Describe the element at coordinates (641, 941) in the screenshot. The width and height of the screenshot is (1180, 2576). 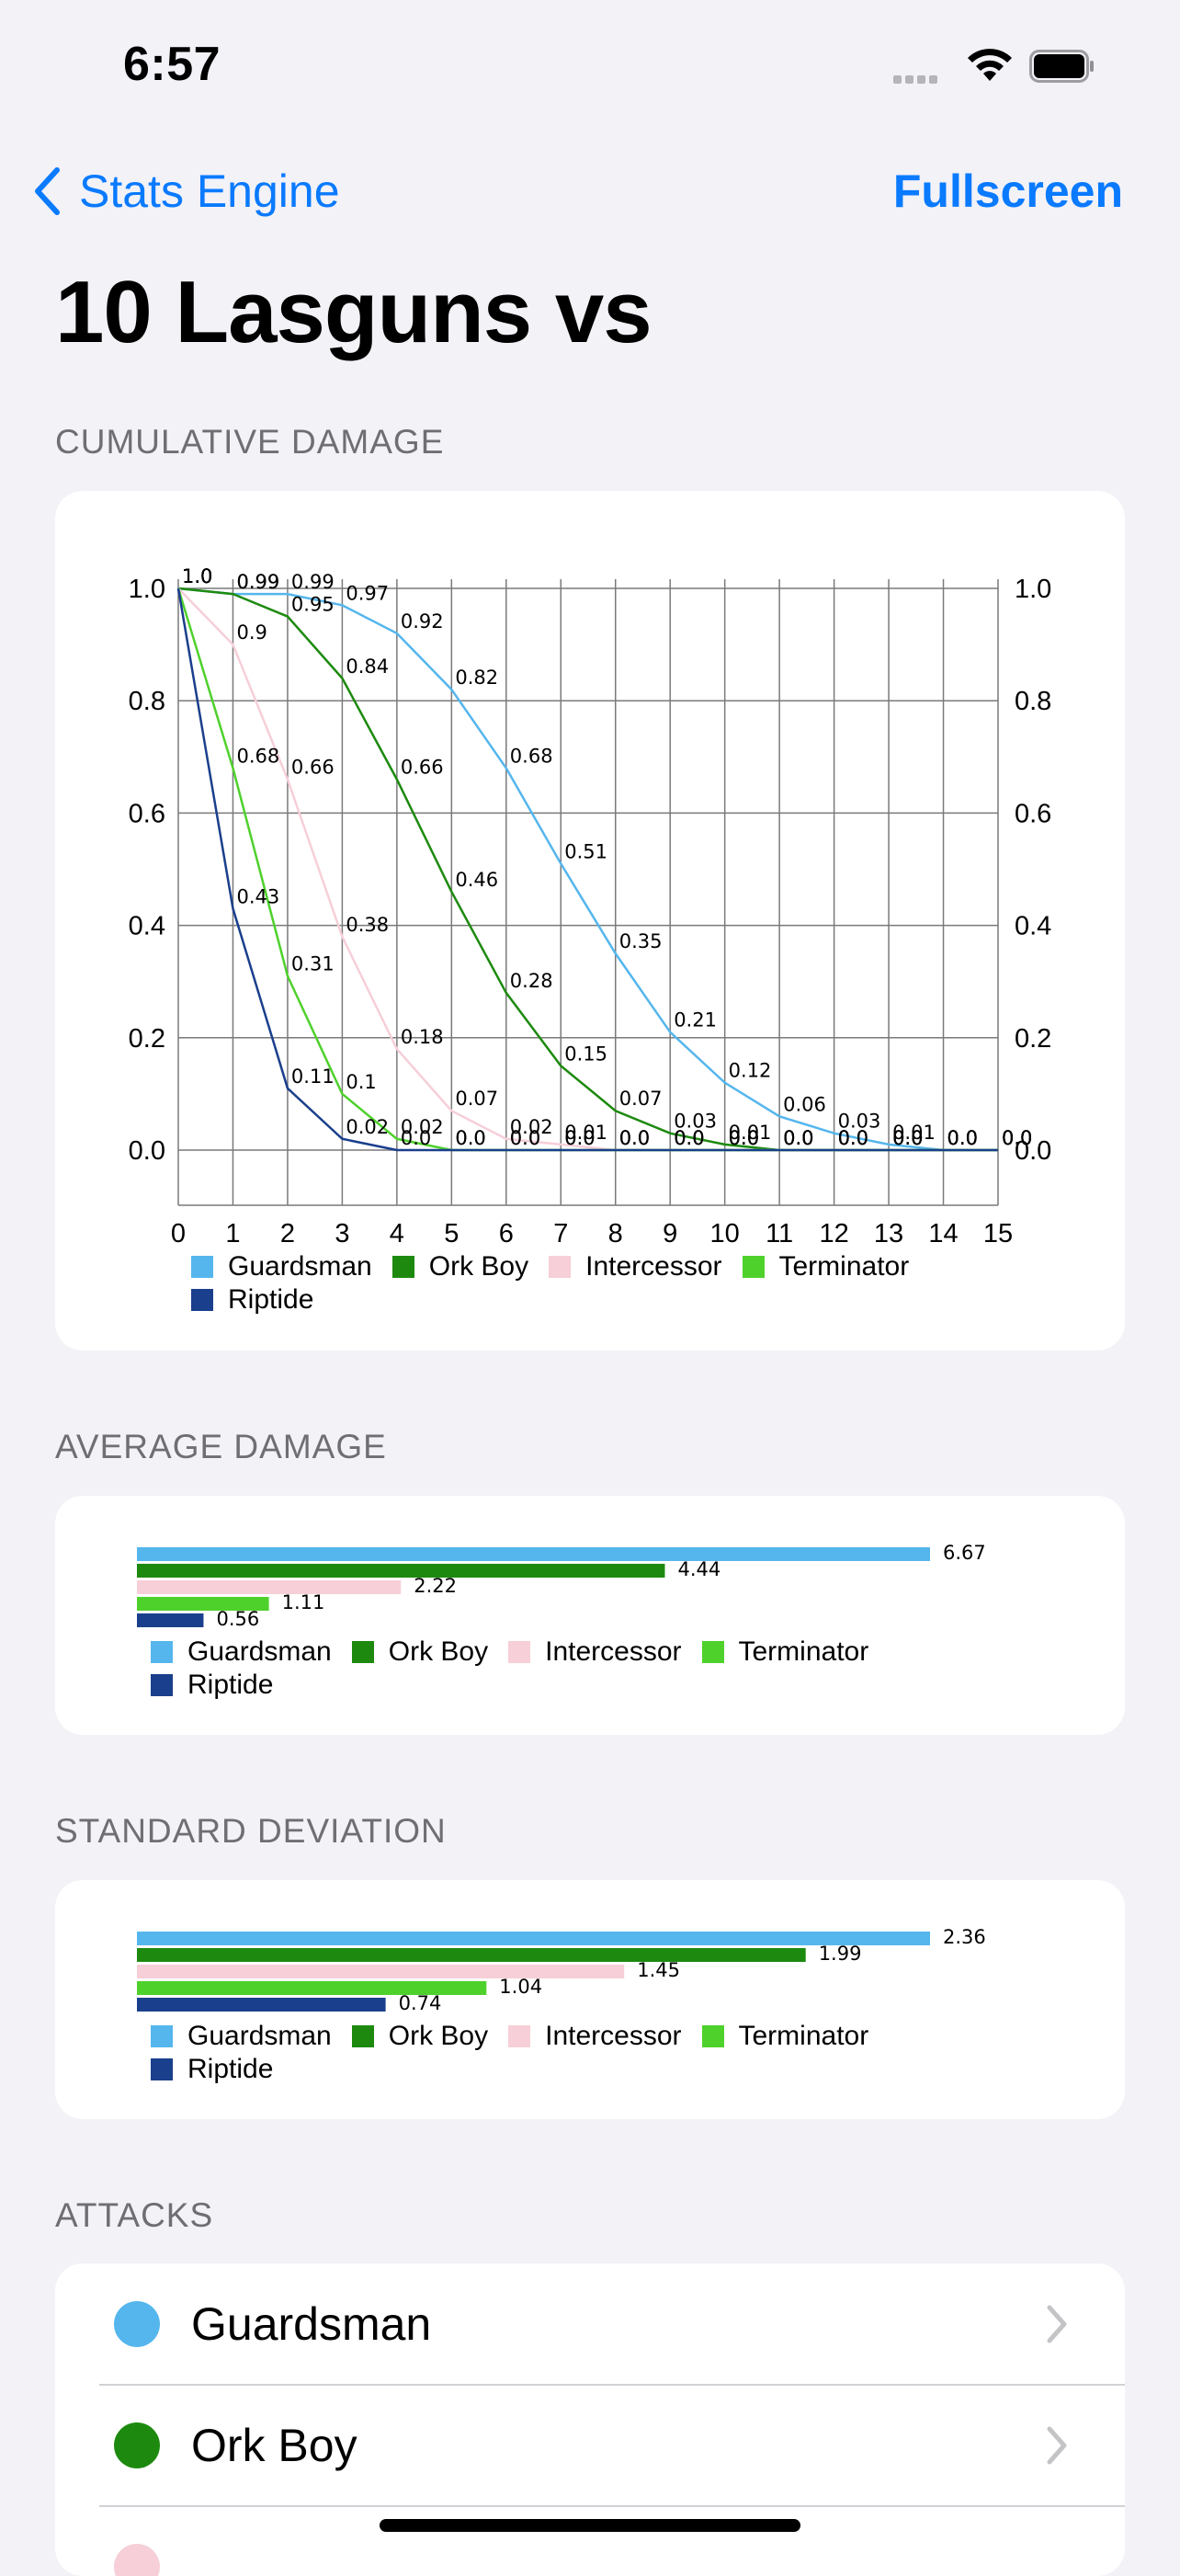
I see `data-label: 0.35` at that location.